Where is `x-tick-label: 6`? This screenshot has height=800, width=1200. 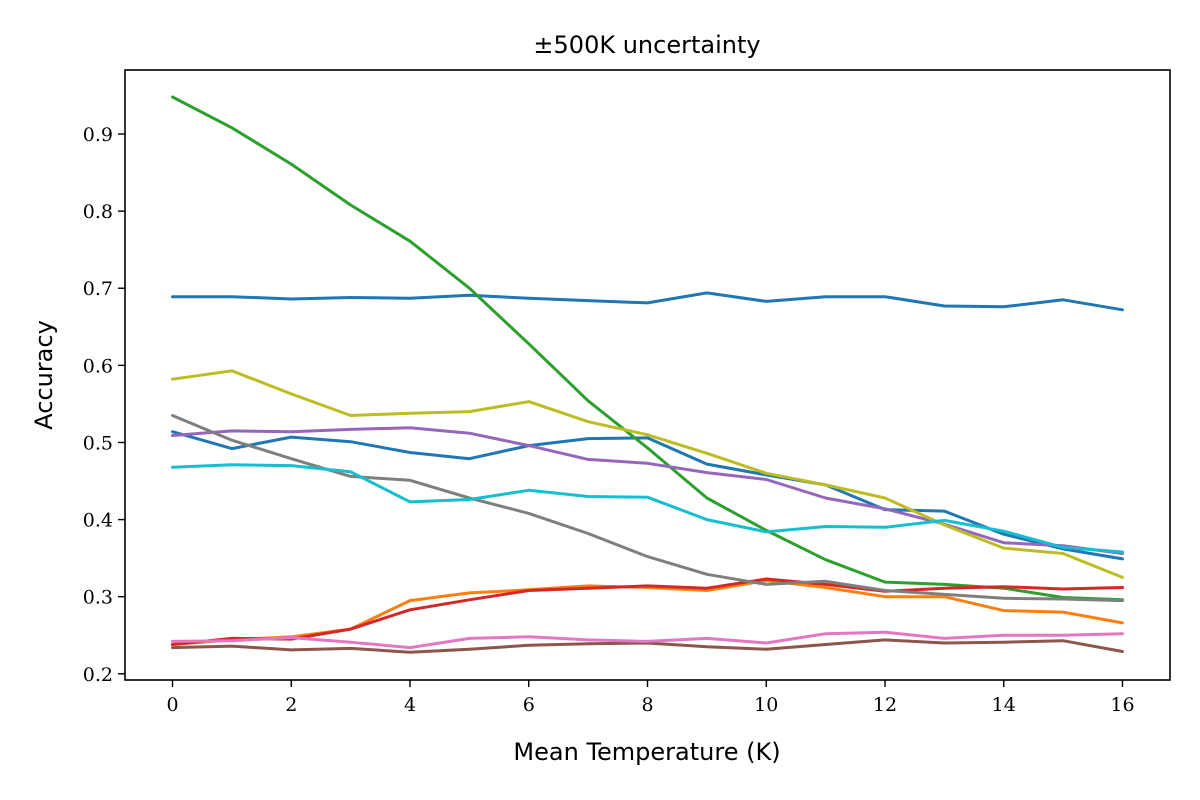
x-tick-label: 6 is located at coordinates (529, 705).